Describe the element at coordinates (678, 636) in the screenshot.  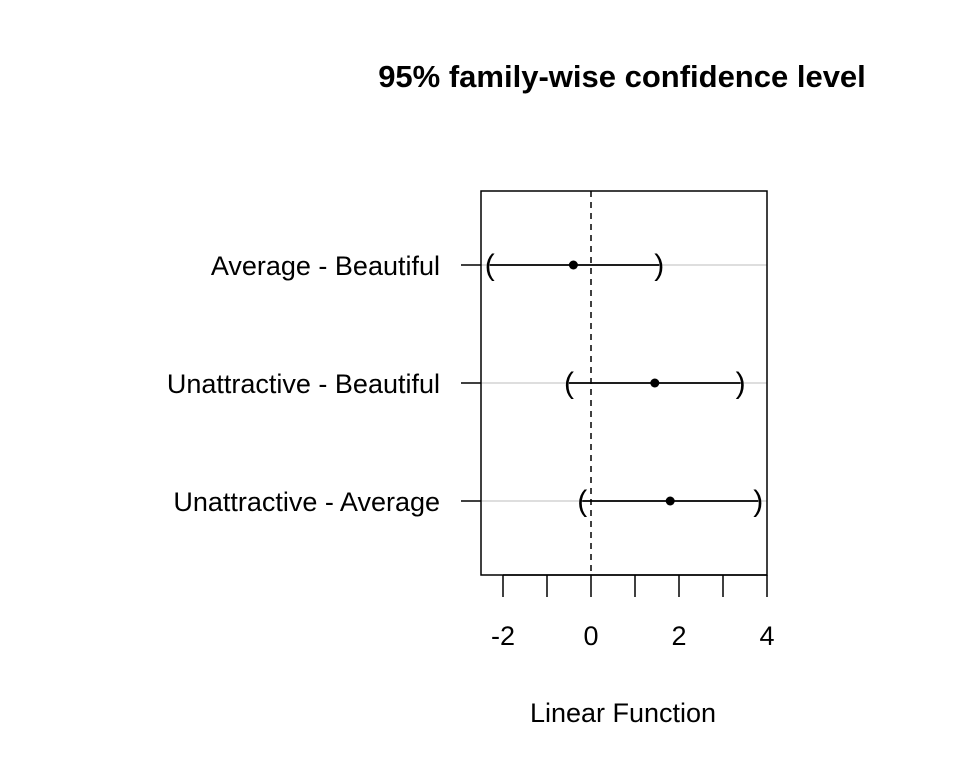
I see `x-tick-label: 2` at that location.